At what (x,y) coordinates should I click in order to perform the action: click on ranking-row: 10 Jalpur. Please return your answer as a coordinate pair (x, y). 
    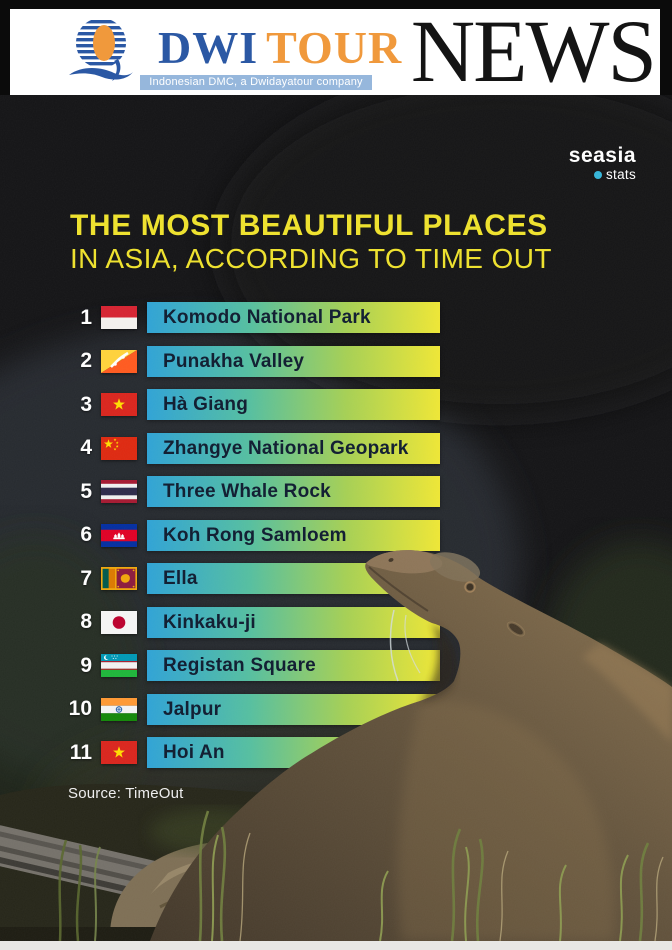
    Looking at the image, I should click on (249, 709).